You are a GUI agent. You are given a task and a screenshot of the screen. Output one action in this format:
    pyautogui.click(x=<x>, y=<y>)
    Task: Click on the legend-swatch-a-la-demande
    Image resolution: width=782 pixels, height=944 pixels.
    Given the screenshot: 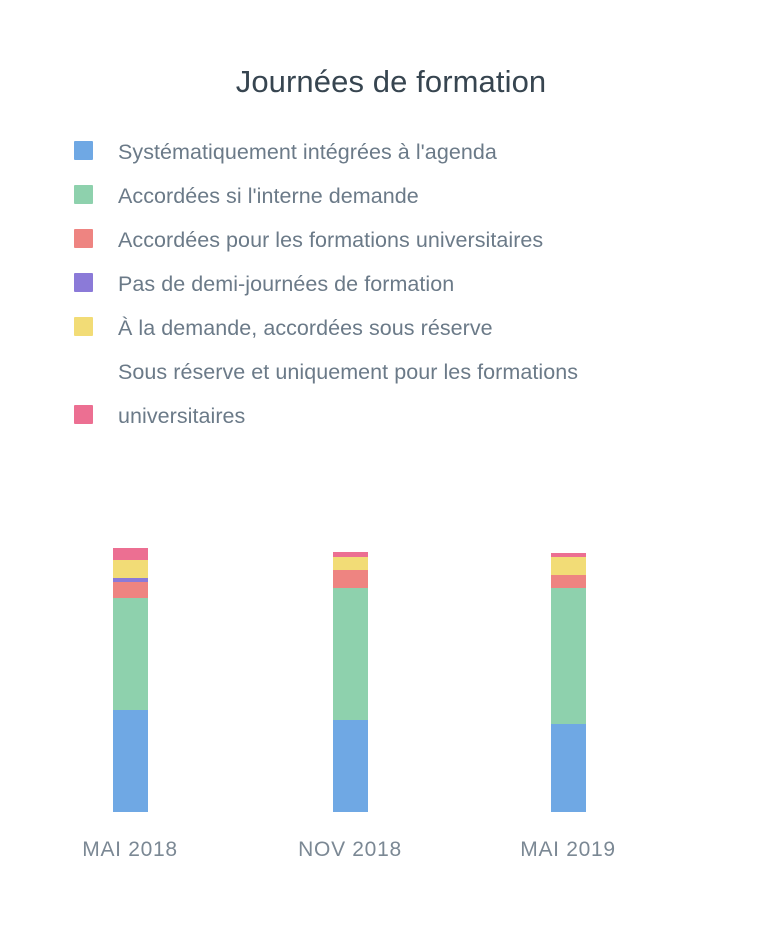 What is the action you would take?
    pyautogui.click(x=83, y=326)
    